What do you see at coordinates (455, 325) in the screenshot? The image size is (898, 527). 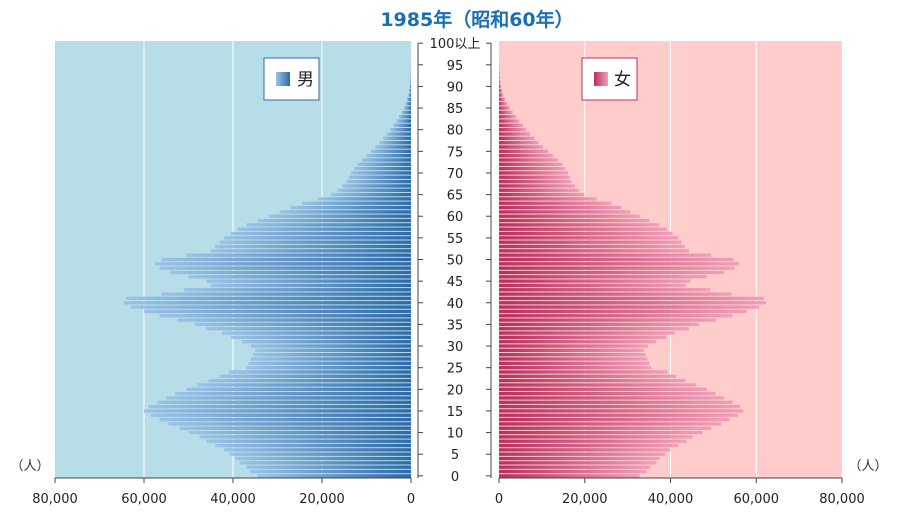 I see `age-tick-label: 35` at bounding box center [455, 325].